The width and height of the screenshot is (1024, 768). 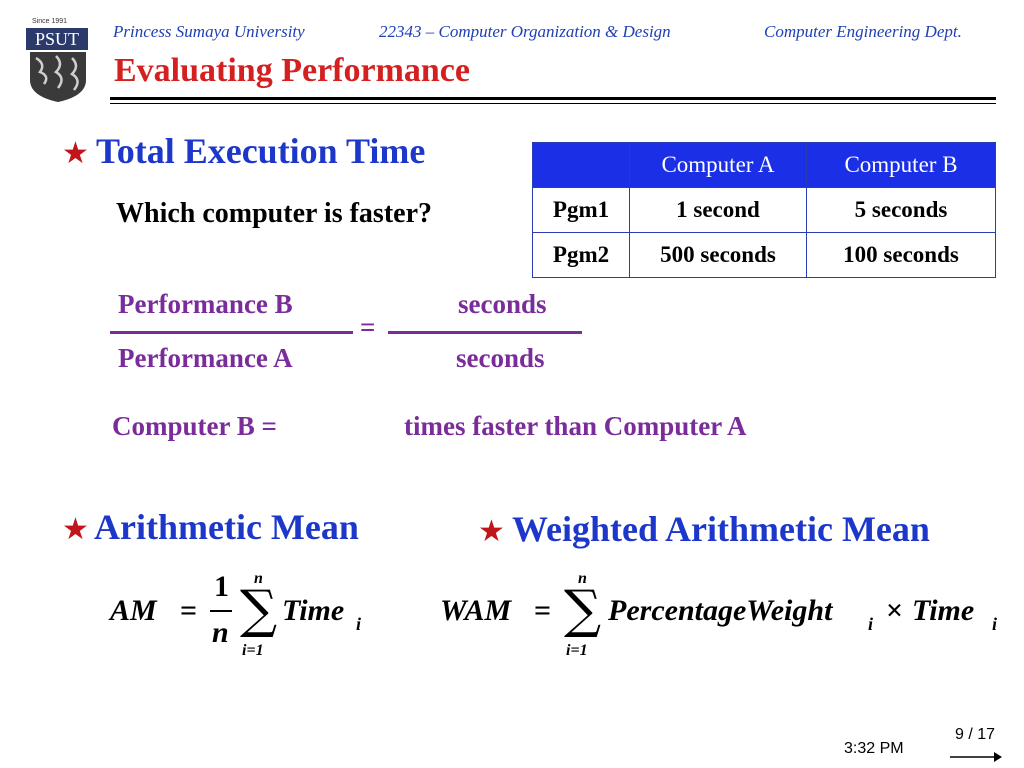 I want to click on ratio-equals: =, so click(x=368, y=327).